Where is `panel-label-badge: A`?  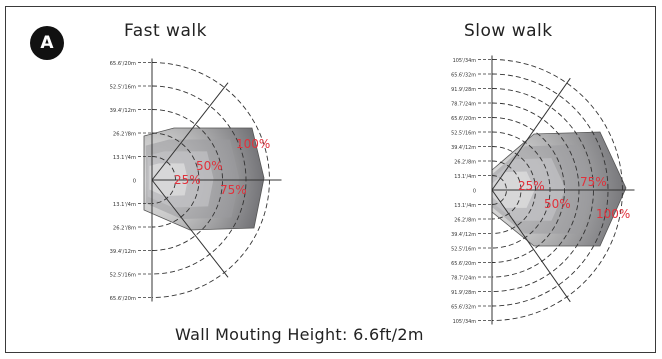
panel-label-badge: A is located at coordinates (47, 43).